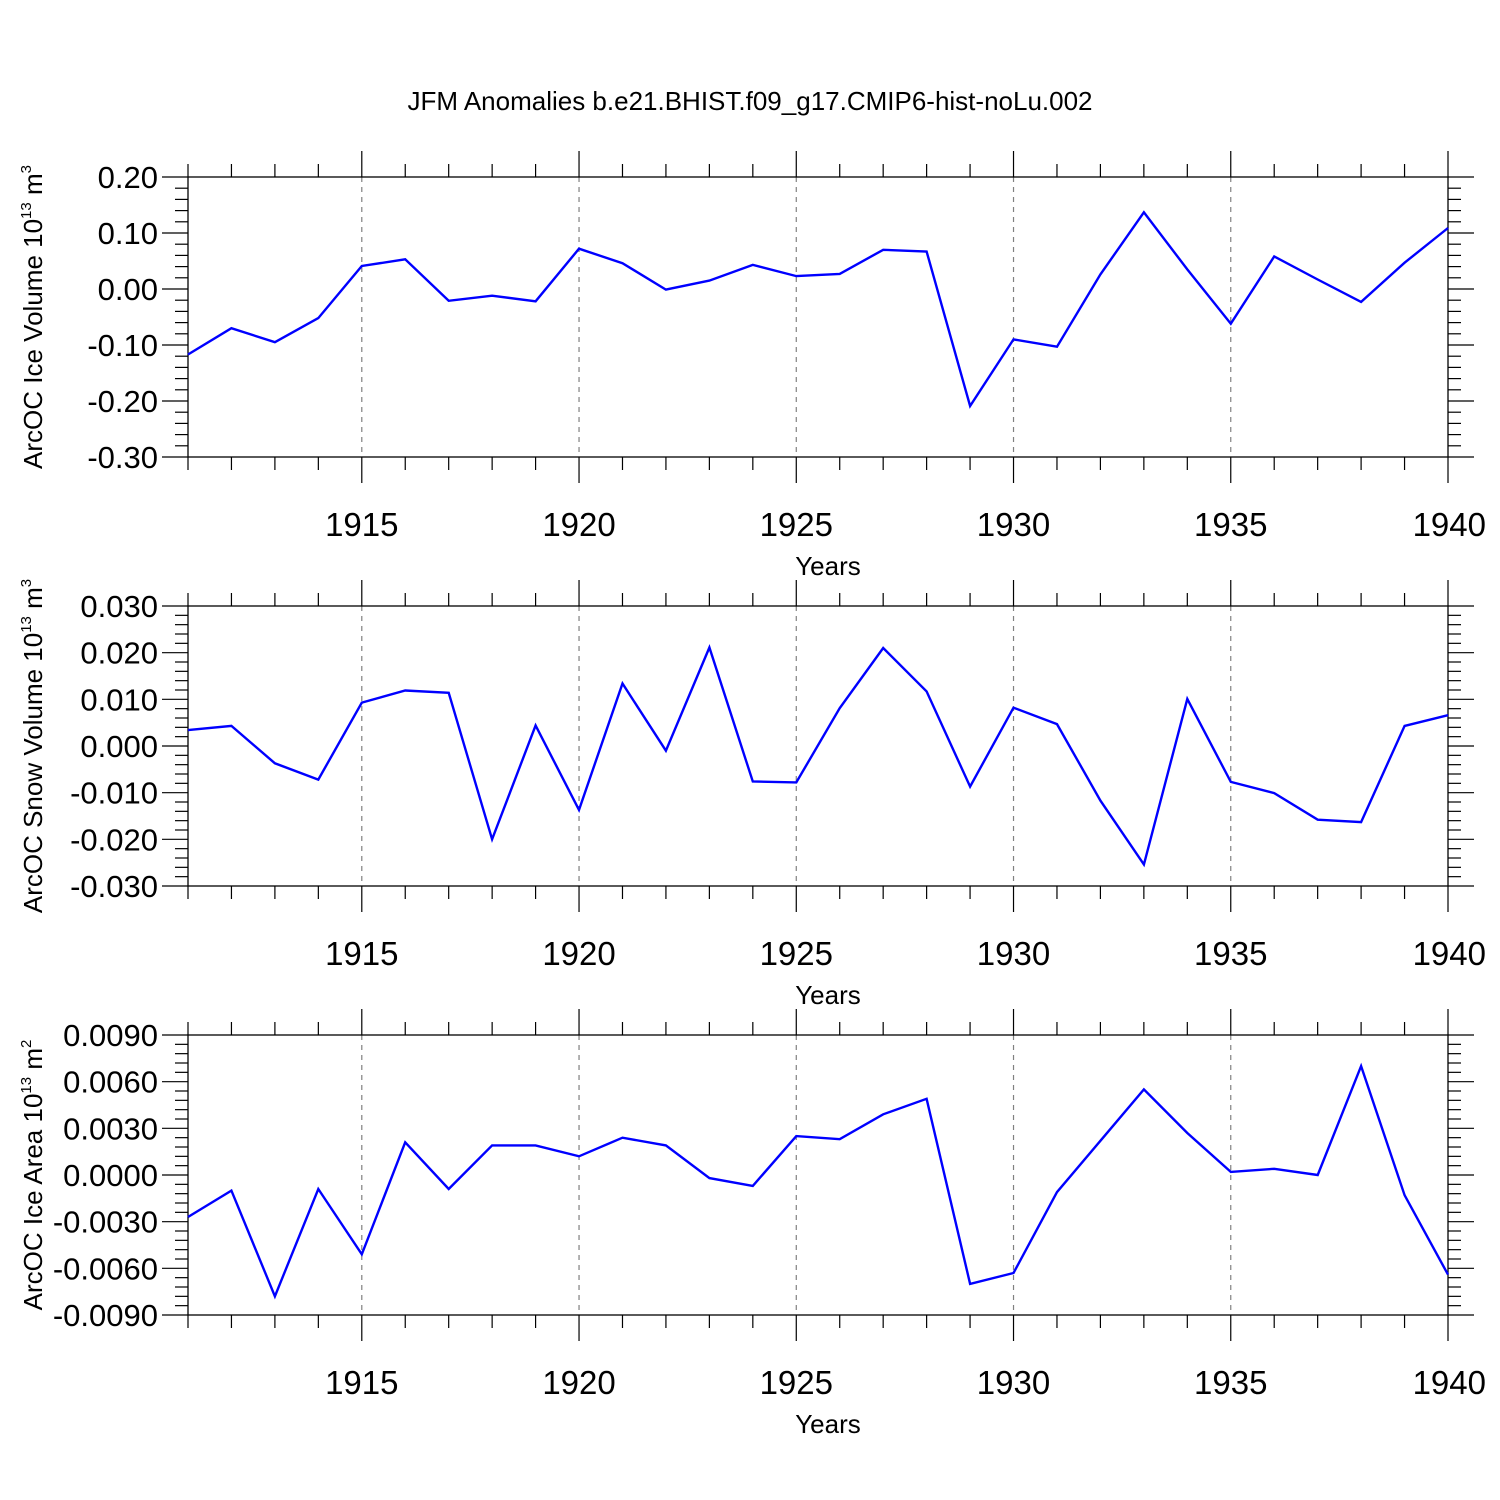  Describe the element at coordinates (114, 886) in the screenshot. I see `y-tick-label: -0.030` at that location.